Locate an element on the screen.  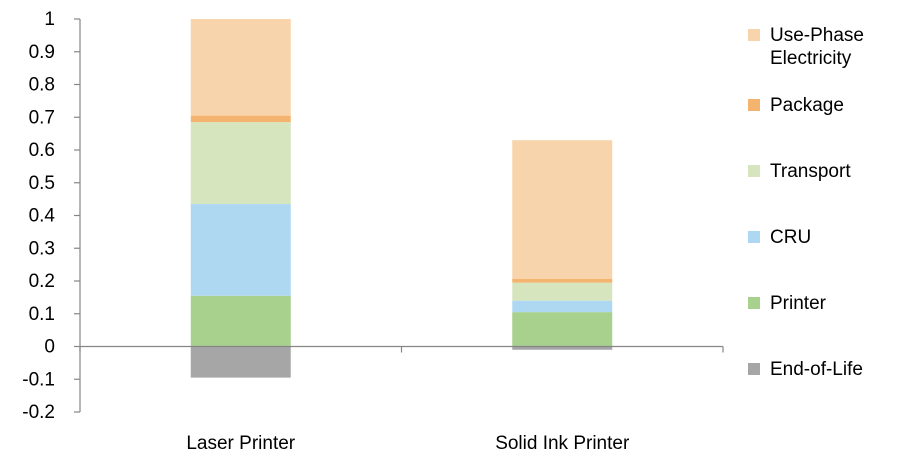
y-tick-label: -0.1 is located at coordinates (38, 379).